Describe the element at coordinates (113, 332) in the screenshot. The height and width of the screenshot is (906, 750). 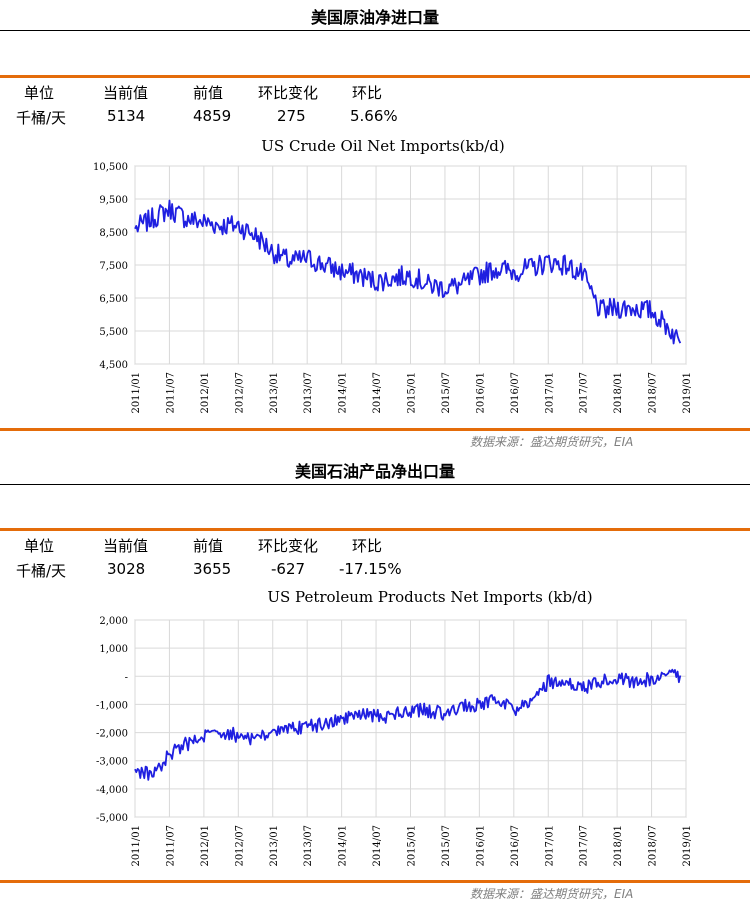
I see `y-tick-label: 5,500` at that location.